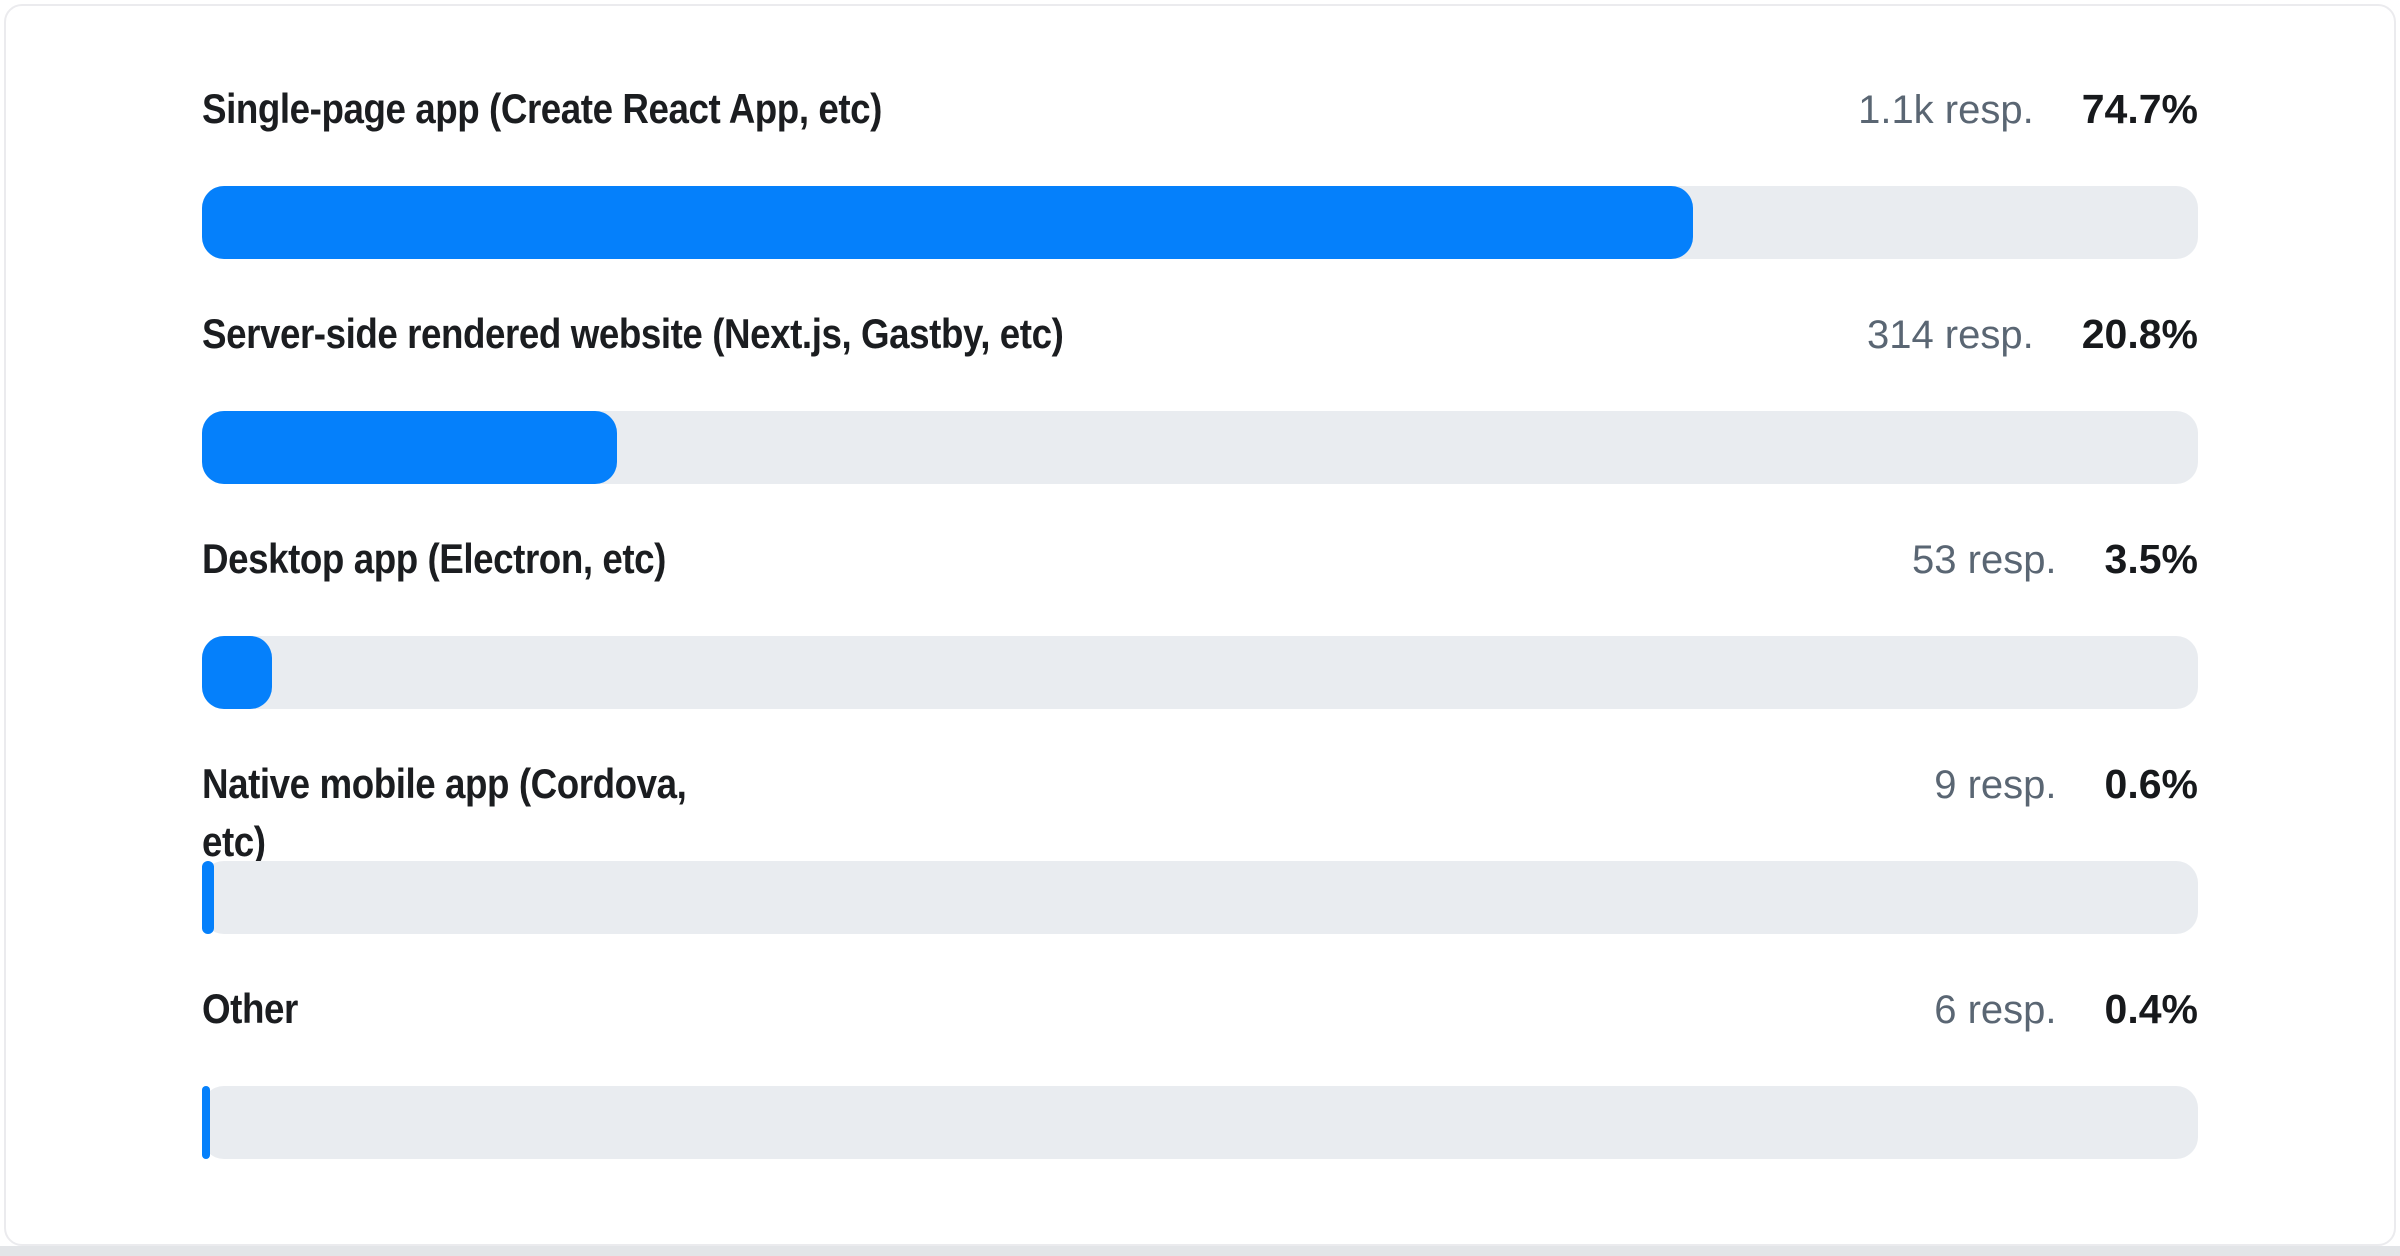 The height and width of the screenshot is (1256, 2400). I want to click on answer-label: Single-page app (Create React App, etc), so click(542, 108).